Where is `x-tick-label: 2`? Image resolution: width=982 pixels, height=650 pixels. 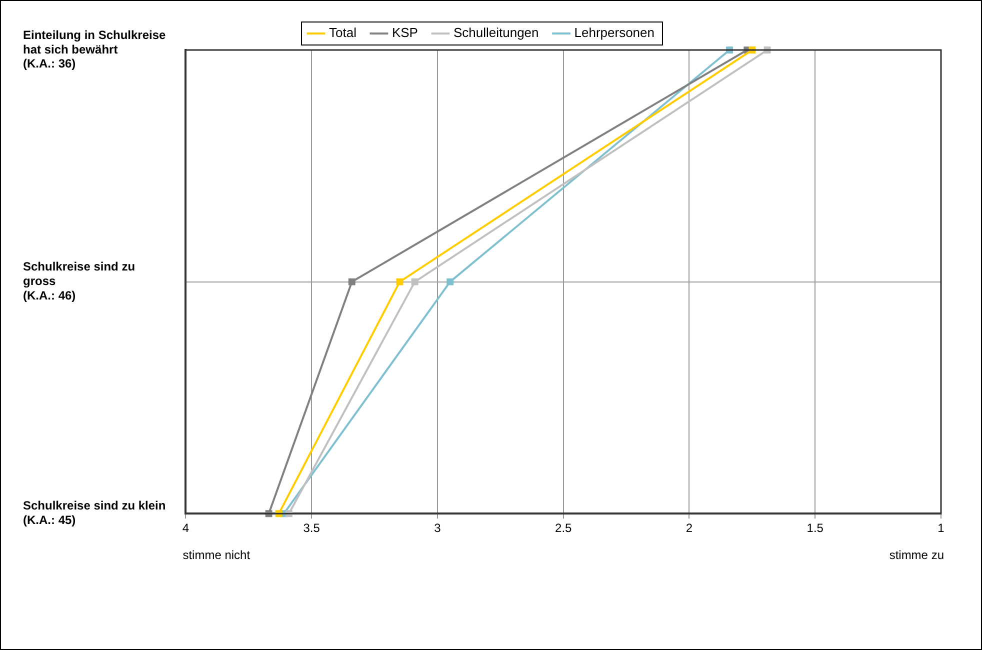 x-tick-label: 2 is located at coordinates (689, 528).